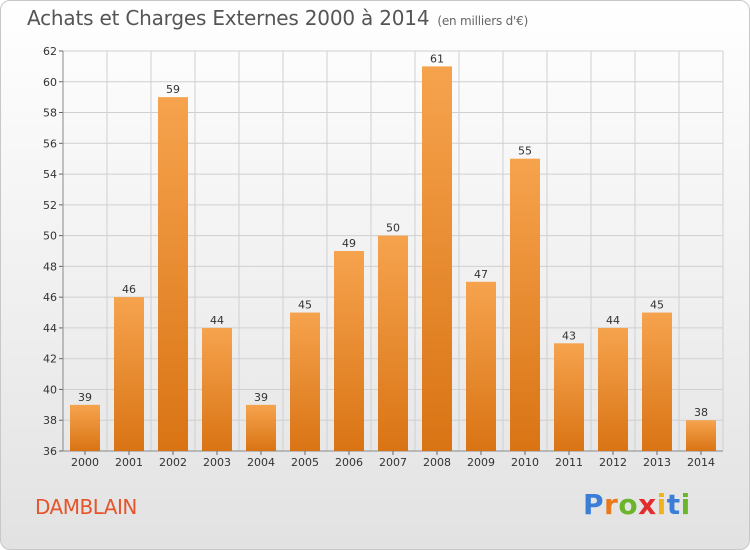 The image size is (750, 550). What do you see at coordinates (613, 462) in the screenshot?
I see `x-tick-label: 2012` at bounding box center [613, 462].